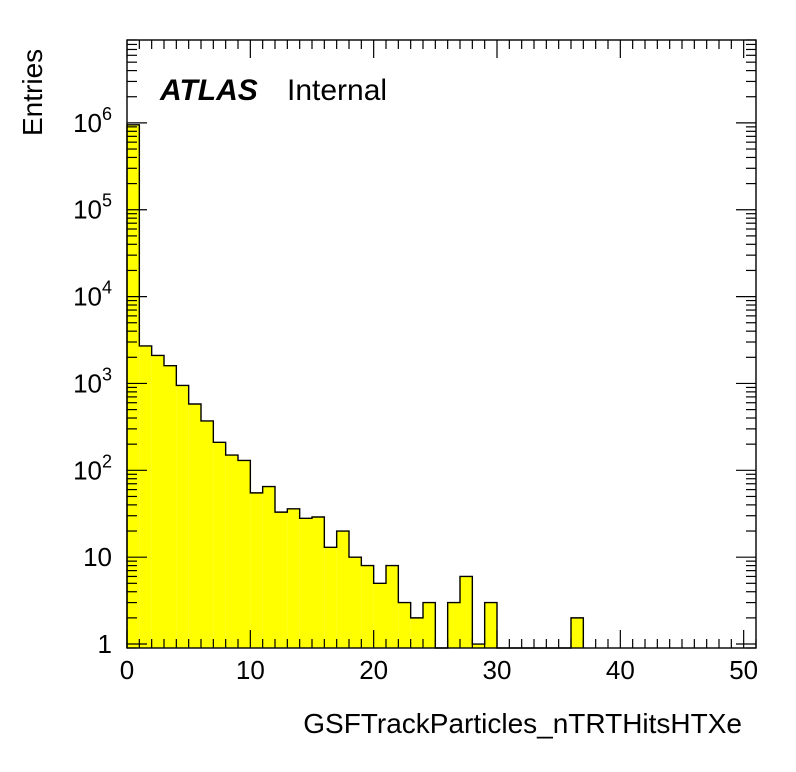 The image size is (796, 772). Describe the element at coordinates (497, 670) in the screenshot. I see `x-tick-label: 30` at that location.